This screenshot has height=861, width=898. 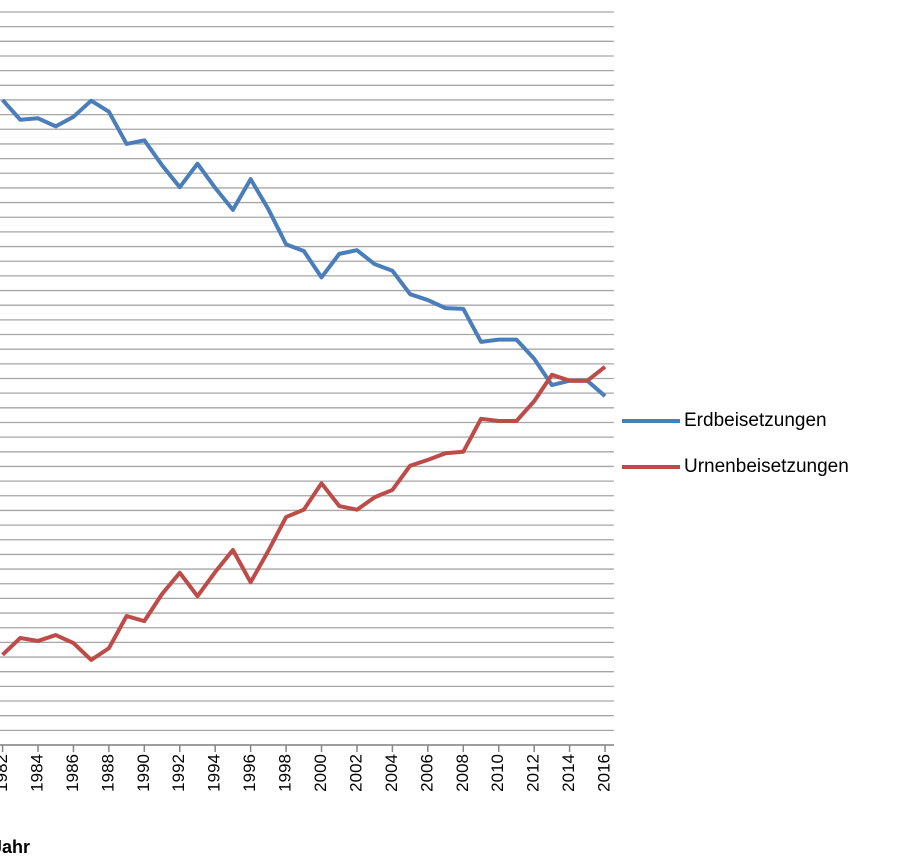 I want to click on legend-label: Urnenbeisetzungen, so click(x=766, y=466).